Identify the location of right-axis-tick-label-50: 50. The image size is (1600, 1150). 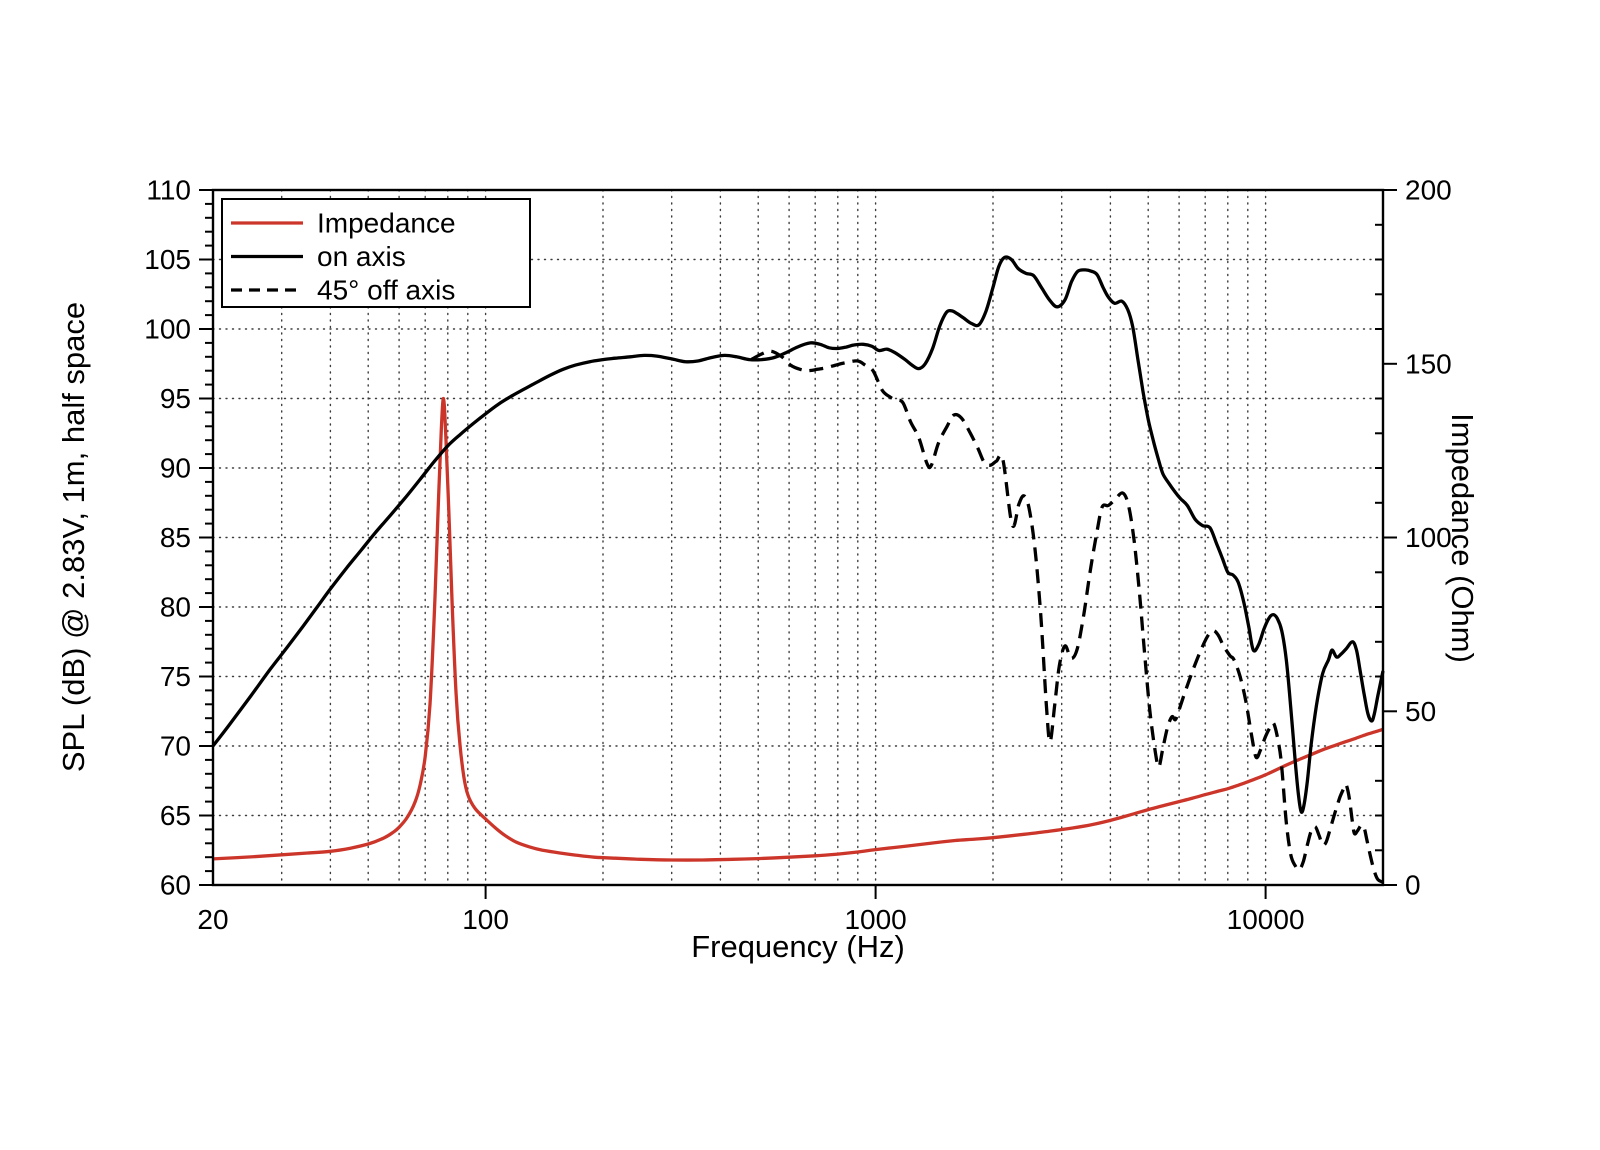
(1420, 711).